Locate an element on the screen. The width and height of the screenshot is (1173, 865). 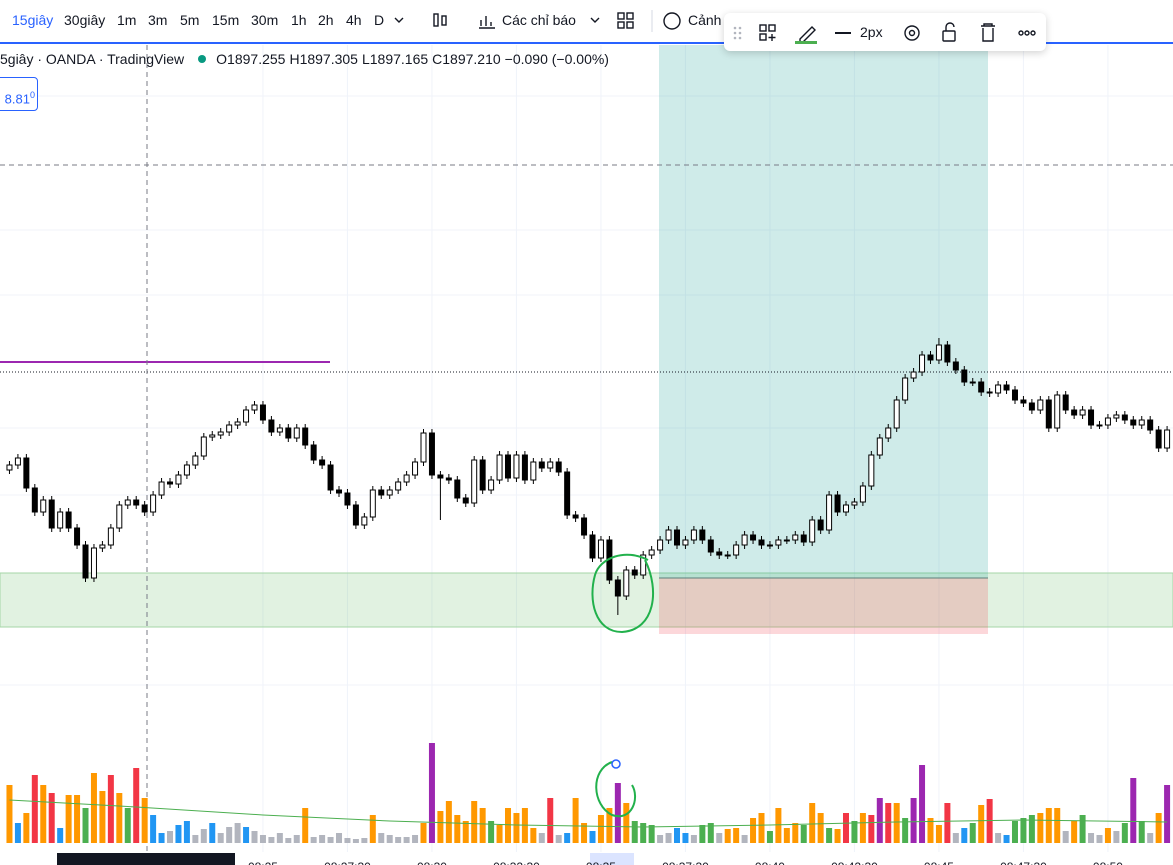
x-tick-label: 08:45 is located at coordinates (939, 862).